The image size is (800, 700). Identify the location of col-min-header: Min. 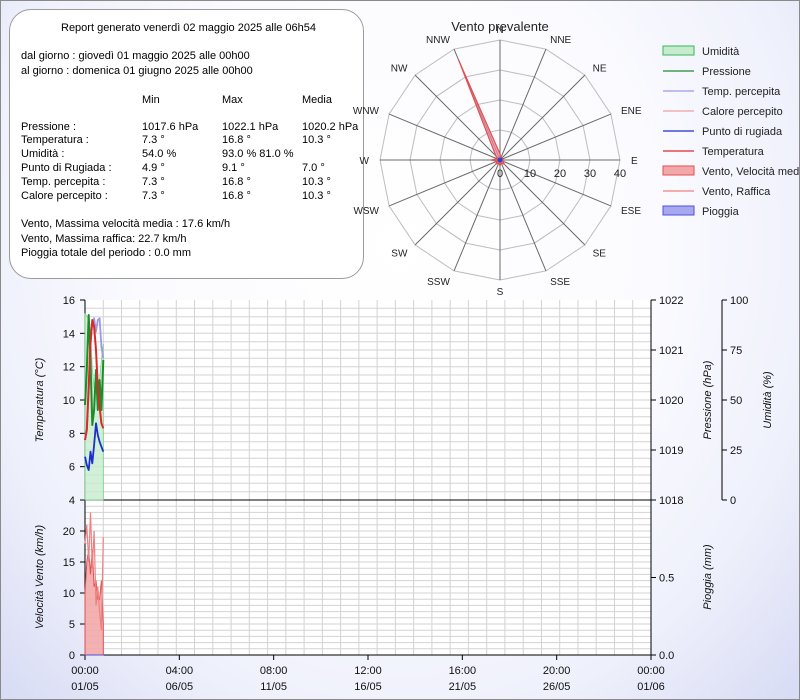
(151, 100).